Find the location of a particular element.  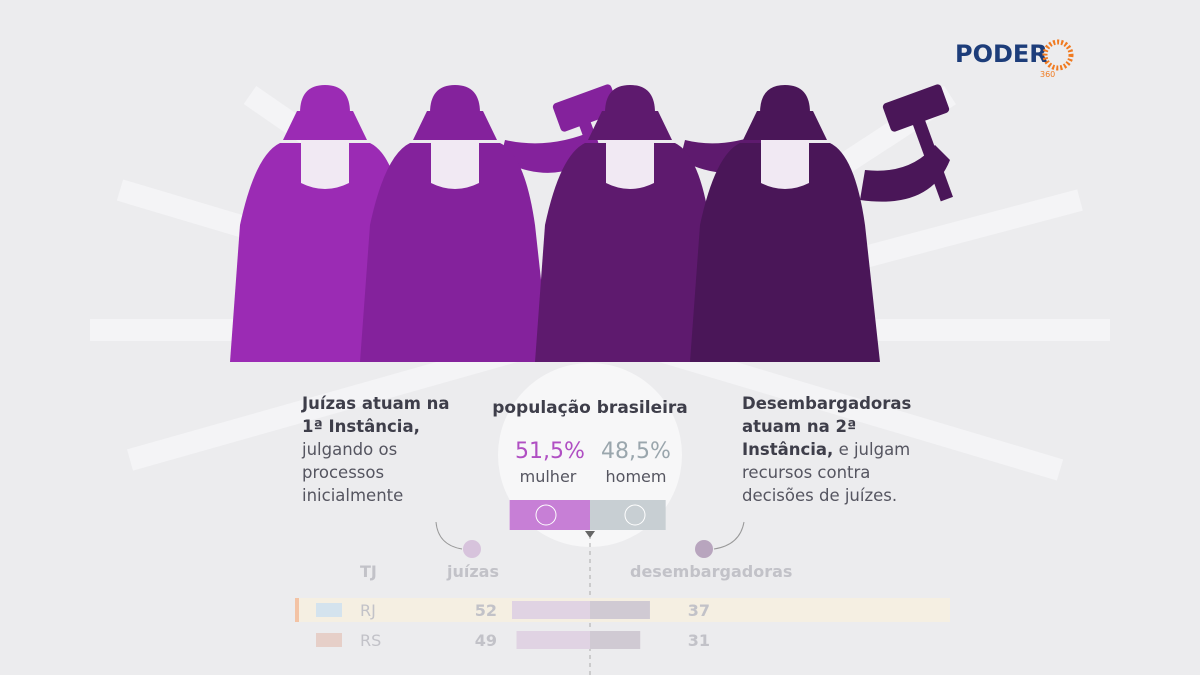

table-rows: RJ 52 37 RS 49 31 is located at coordinates (622, 624).